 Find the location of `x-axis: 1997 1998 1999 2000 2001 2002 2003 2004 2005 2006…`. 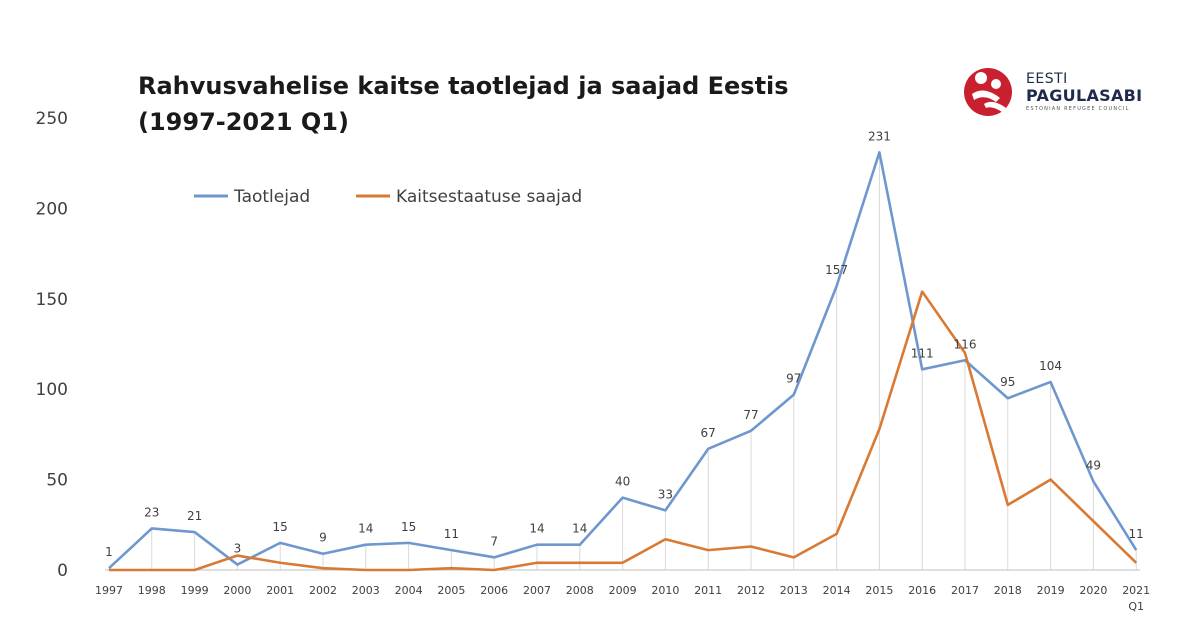

x-axis: 1997 1998 1999 2000 2001 2002 2003 2004 2005 2006… is located at coordinates (622, 591).